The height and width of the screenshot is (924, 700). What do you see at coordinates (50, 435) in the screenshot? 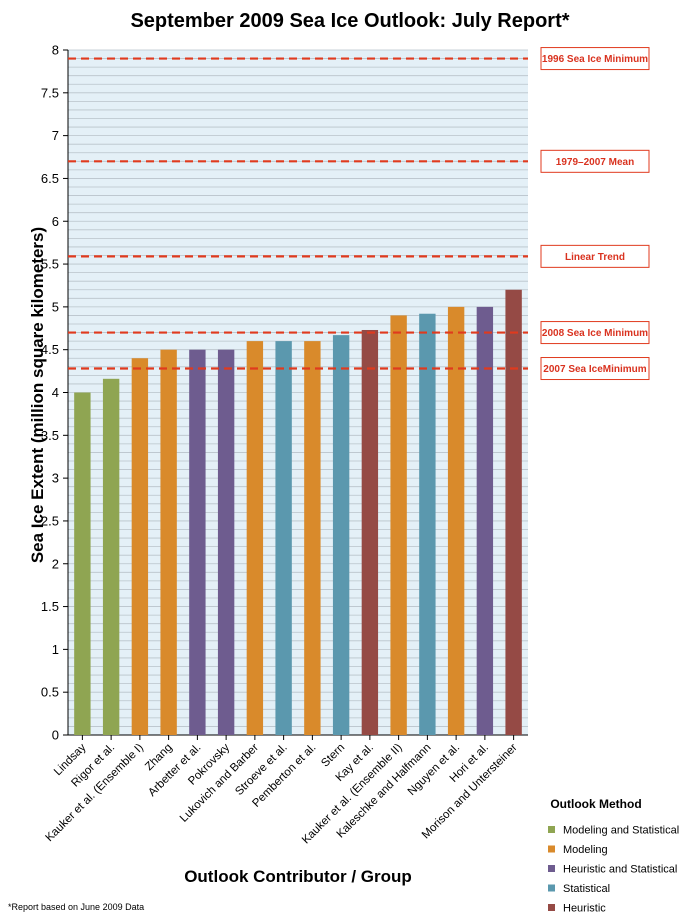
I see `y-tick-label: 3.5` at bounding box center [50, 435].